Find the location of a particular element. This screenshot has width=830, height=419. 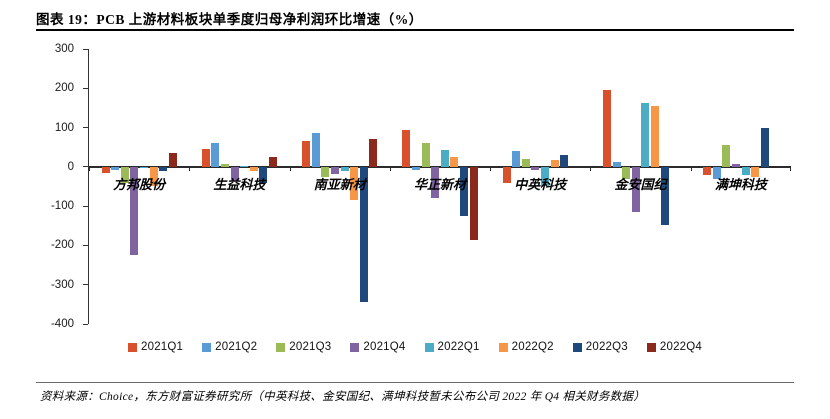

bar-2022Q4-方邦股份 is located at coordinates (172, 160).